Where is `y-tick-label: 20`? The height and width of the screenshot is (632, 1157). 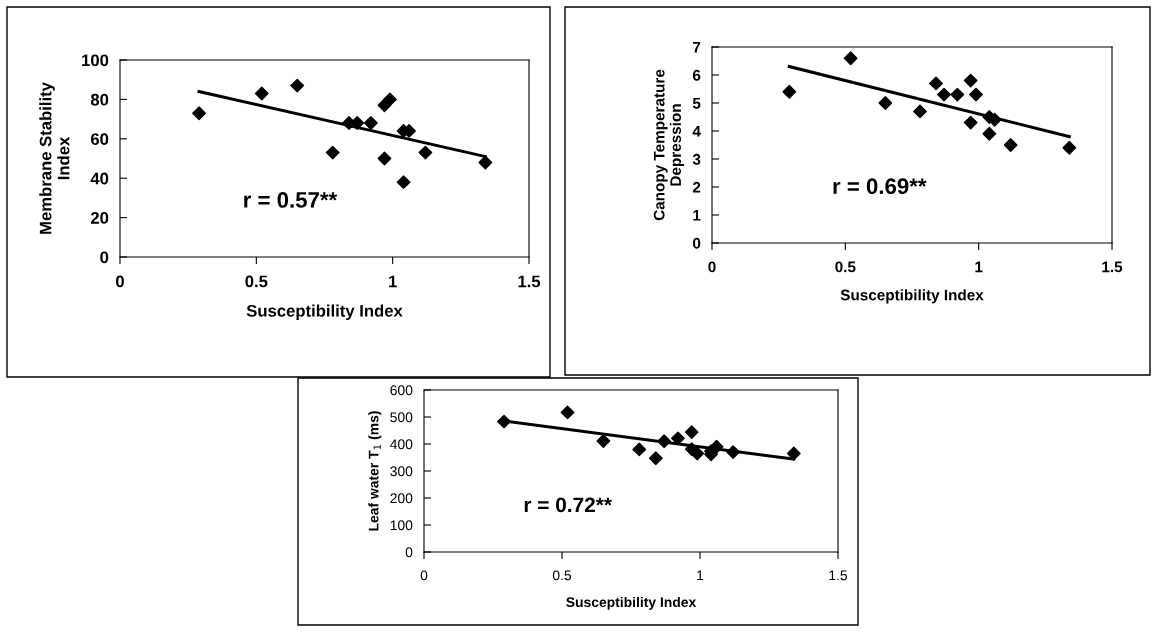
y-tick-label: 20 is located at coordinates (99, 218).